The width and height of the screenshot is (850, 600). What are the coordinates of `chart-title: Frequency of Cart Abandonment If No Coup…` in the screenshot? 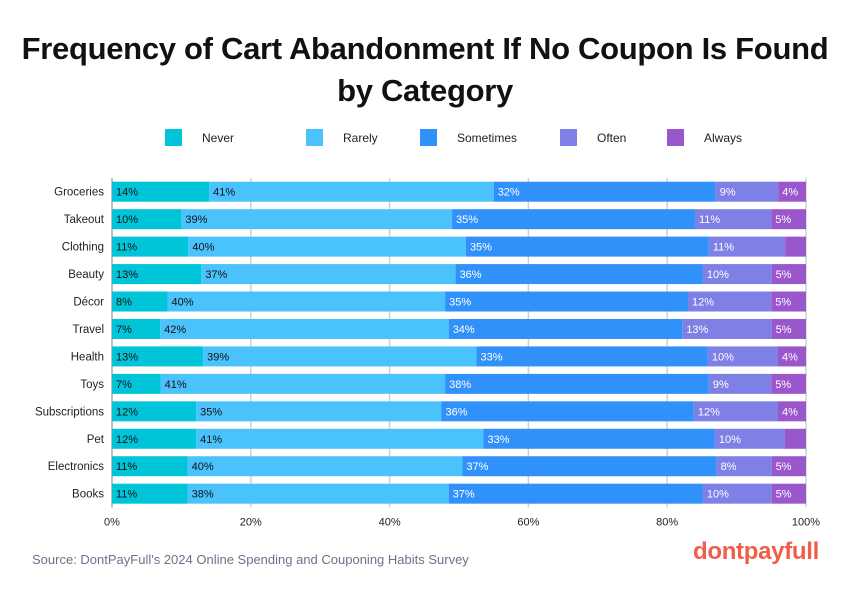 It's located at (425, 69).